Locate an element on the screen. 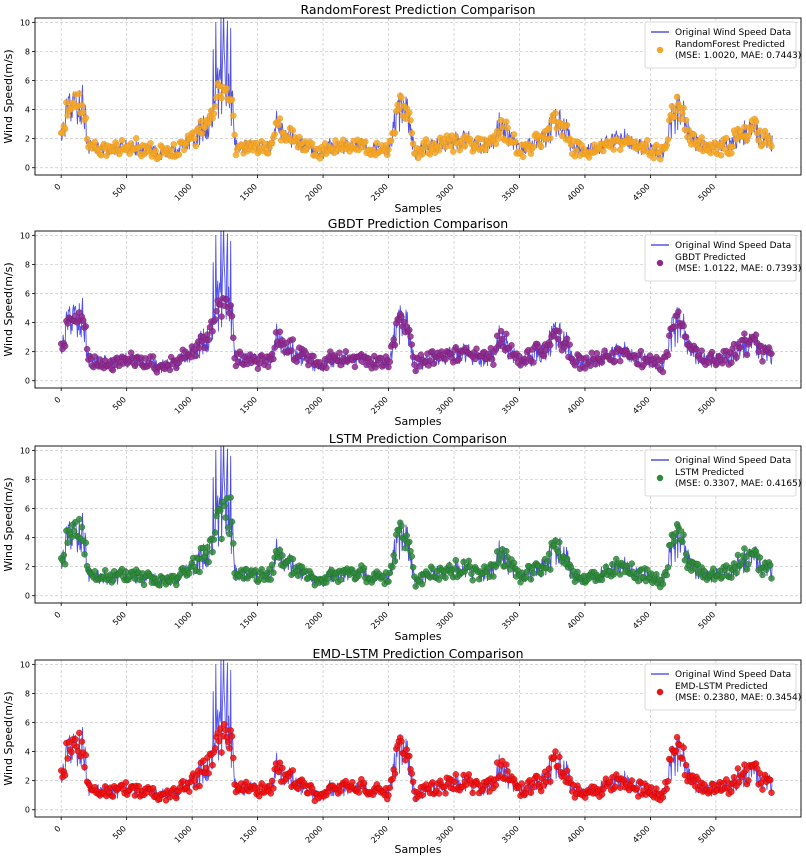 This screenshot has height=860, width=806. x-tick-label: 2000 is located at coordinates (314, 192).